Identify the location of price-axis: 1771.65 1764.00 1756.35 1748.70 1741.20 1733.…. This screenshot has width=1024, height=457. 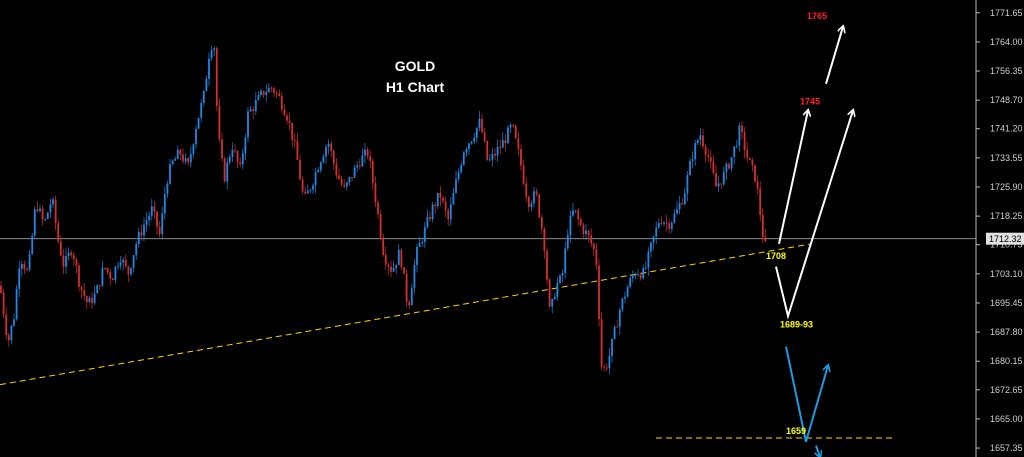
(999, 228).